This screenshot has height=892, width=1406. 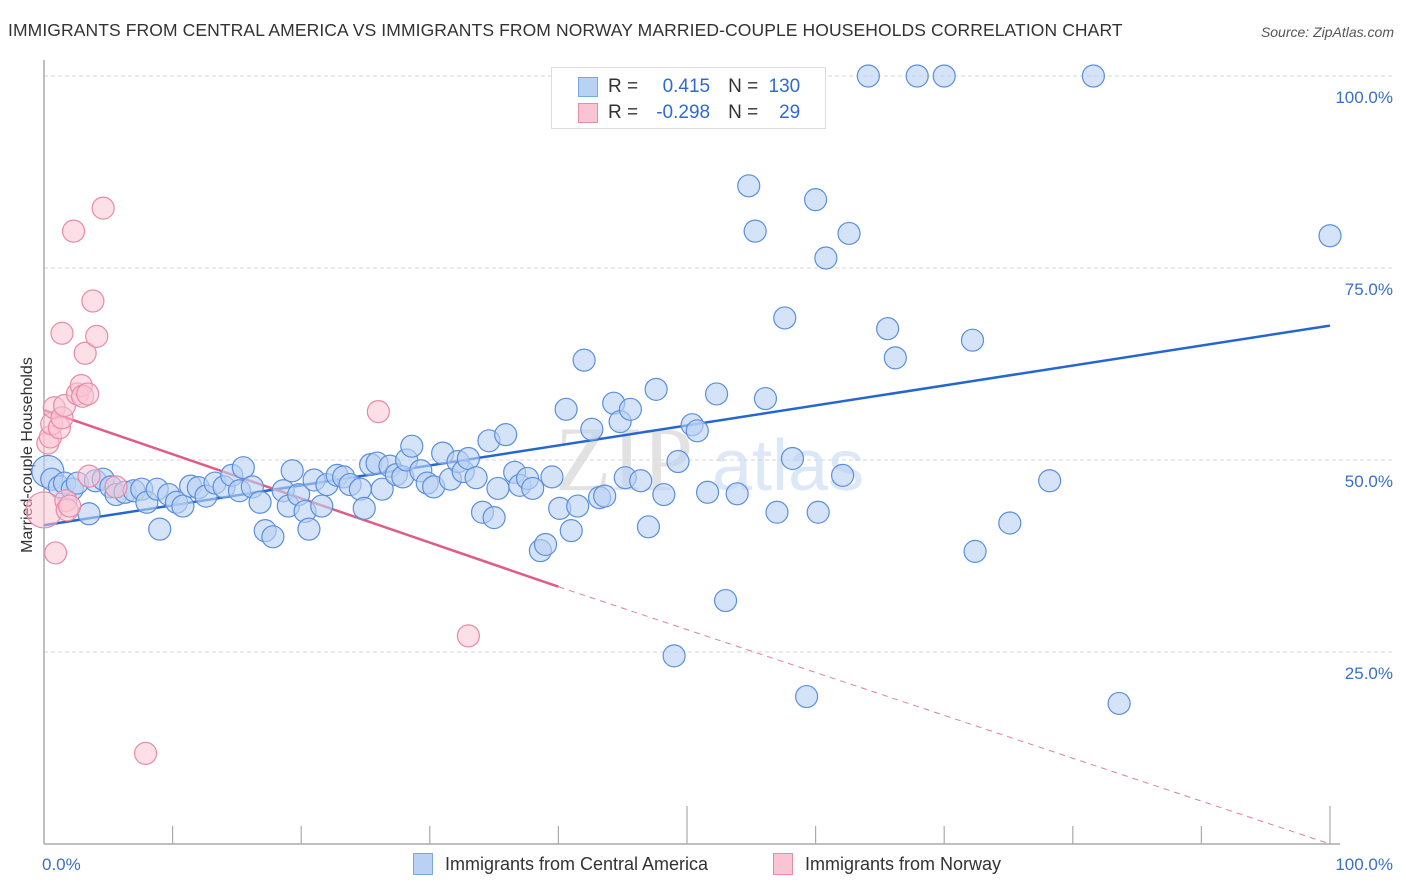 What do you see at coordinates (1327, 32) in the screenshot?
I see `source-label: Source: ZipAtlas.com` at bounding box center [1327, 32].